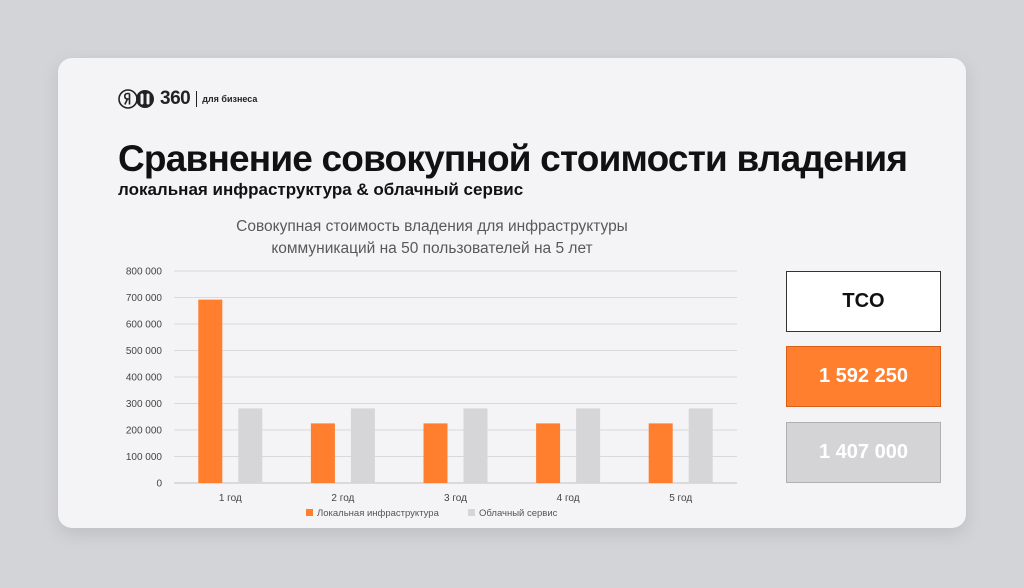 The height and width of the screenshot is (588, 1024). What do you see at coordinates (144, 431) in the screenshot?
I see `y-tick-label: 200 000` at bounding box center [144, 431].